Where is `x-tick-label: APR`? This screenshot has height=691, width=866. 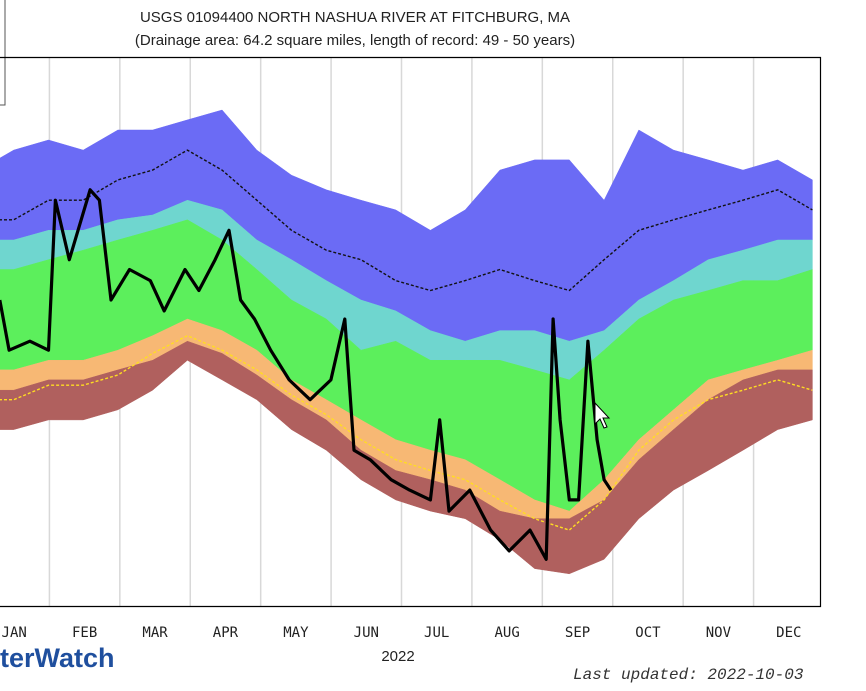 x-tick-label: APR is located at coordinates (226, 633).